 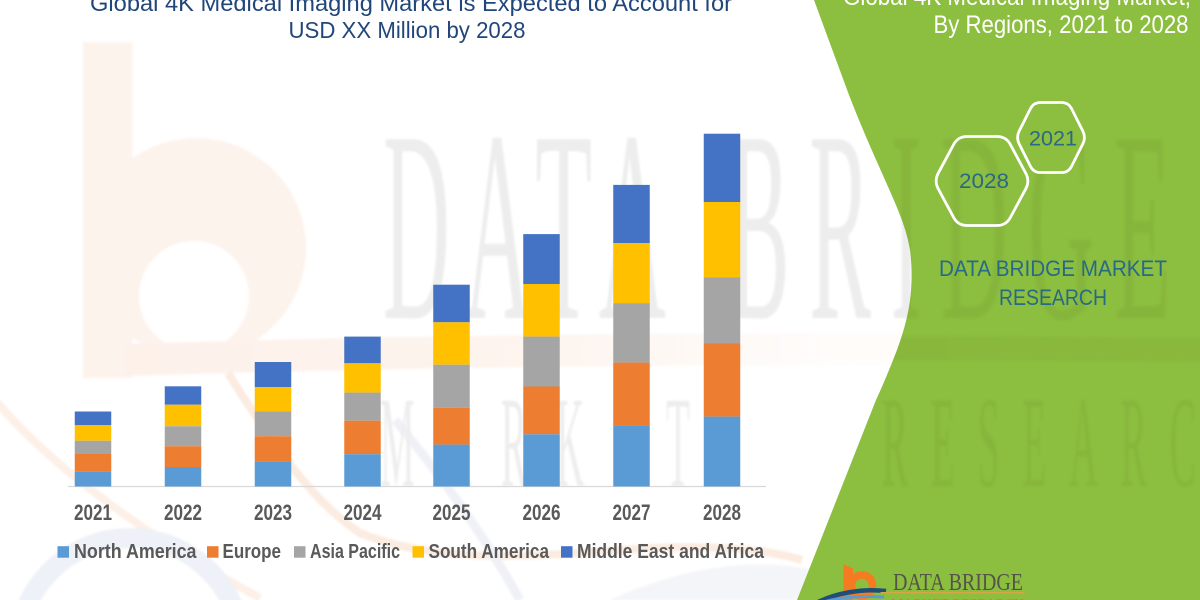 What do you see at coordinates (1061, 25) in the screenshot?
I see `svg-text: By Regions, 2021 to 2028` at bounding box center [1061, 25].